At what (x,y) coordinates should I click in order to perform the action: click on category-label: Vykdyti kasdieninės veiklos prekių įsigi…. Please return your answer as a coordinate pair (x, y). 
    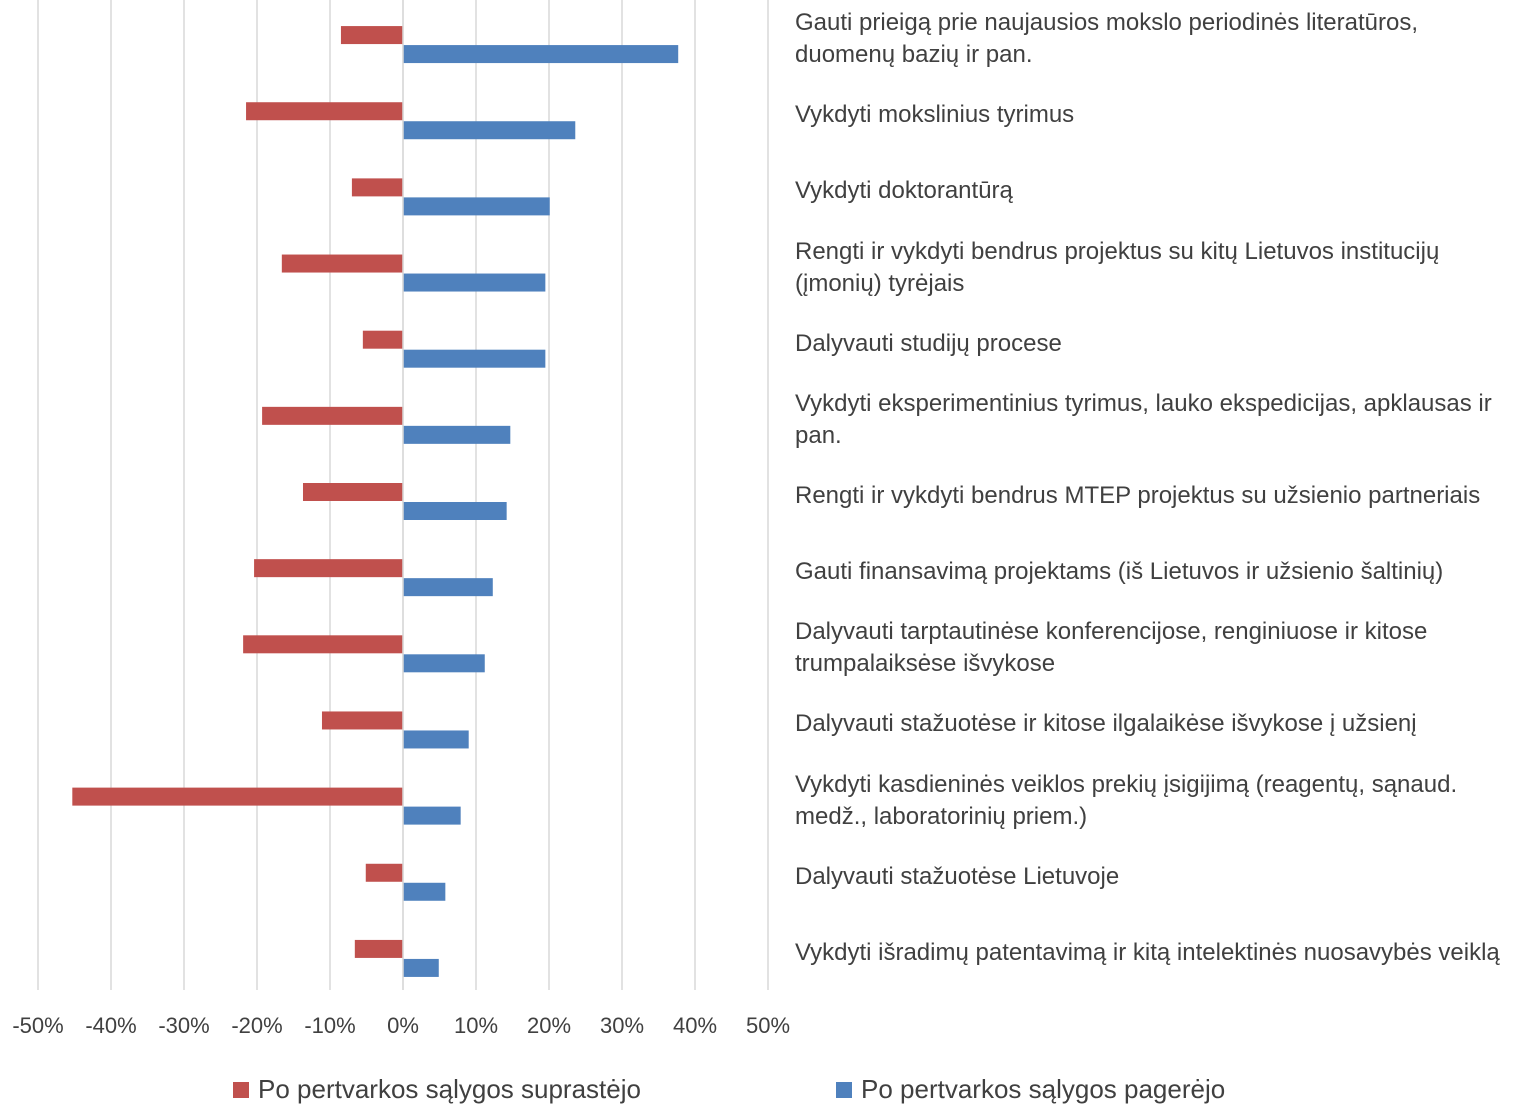
    Looking at the image, I should click on (1126, 800).